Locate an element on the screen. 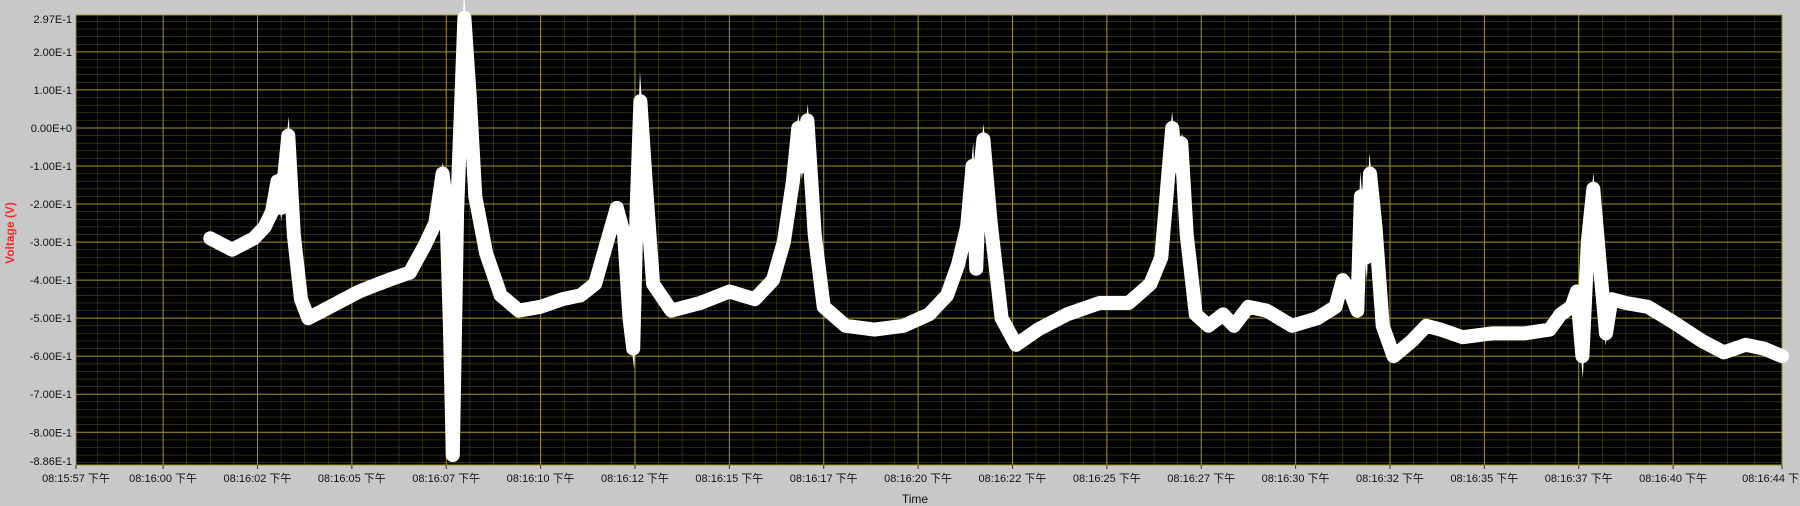 The height and width of the screenshot is (506, 1800). y-tick-label: -5.00E-1 is located at coordinates (51, 319).